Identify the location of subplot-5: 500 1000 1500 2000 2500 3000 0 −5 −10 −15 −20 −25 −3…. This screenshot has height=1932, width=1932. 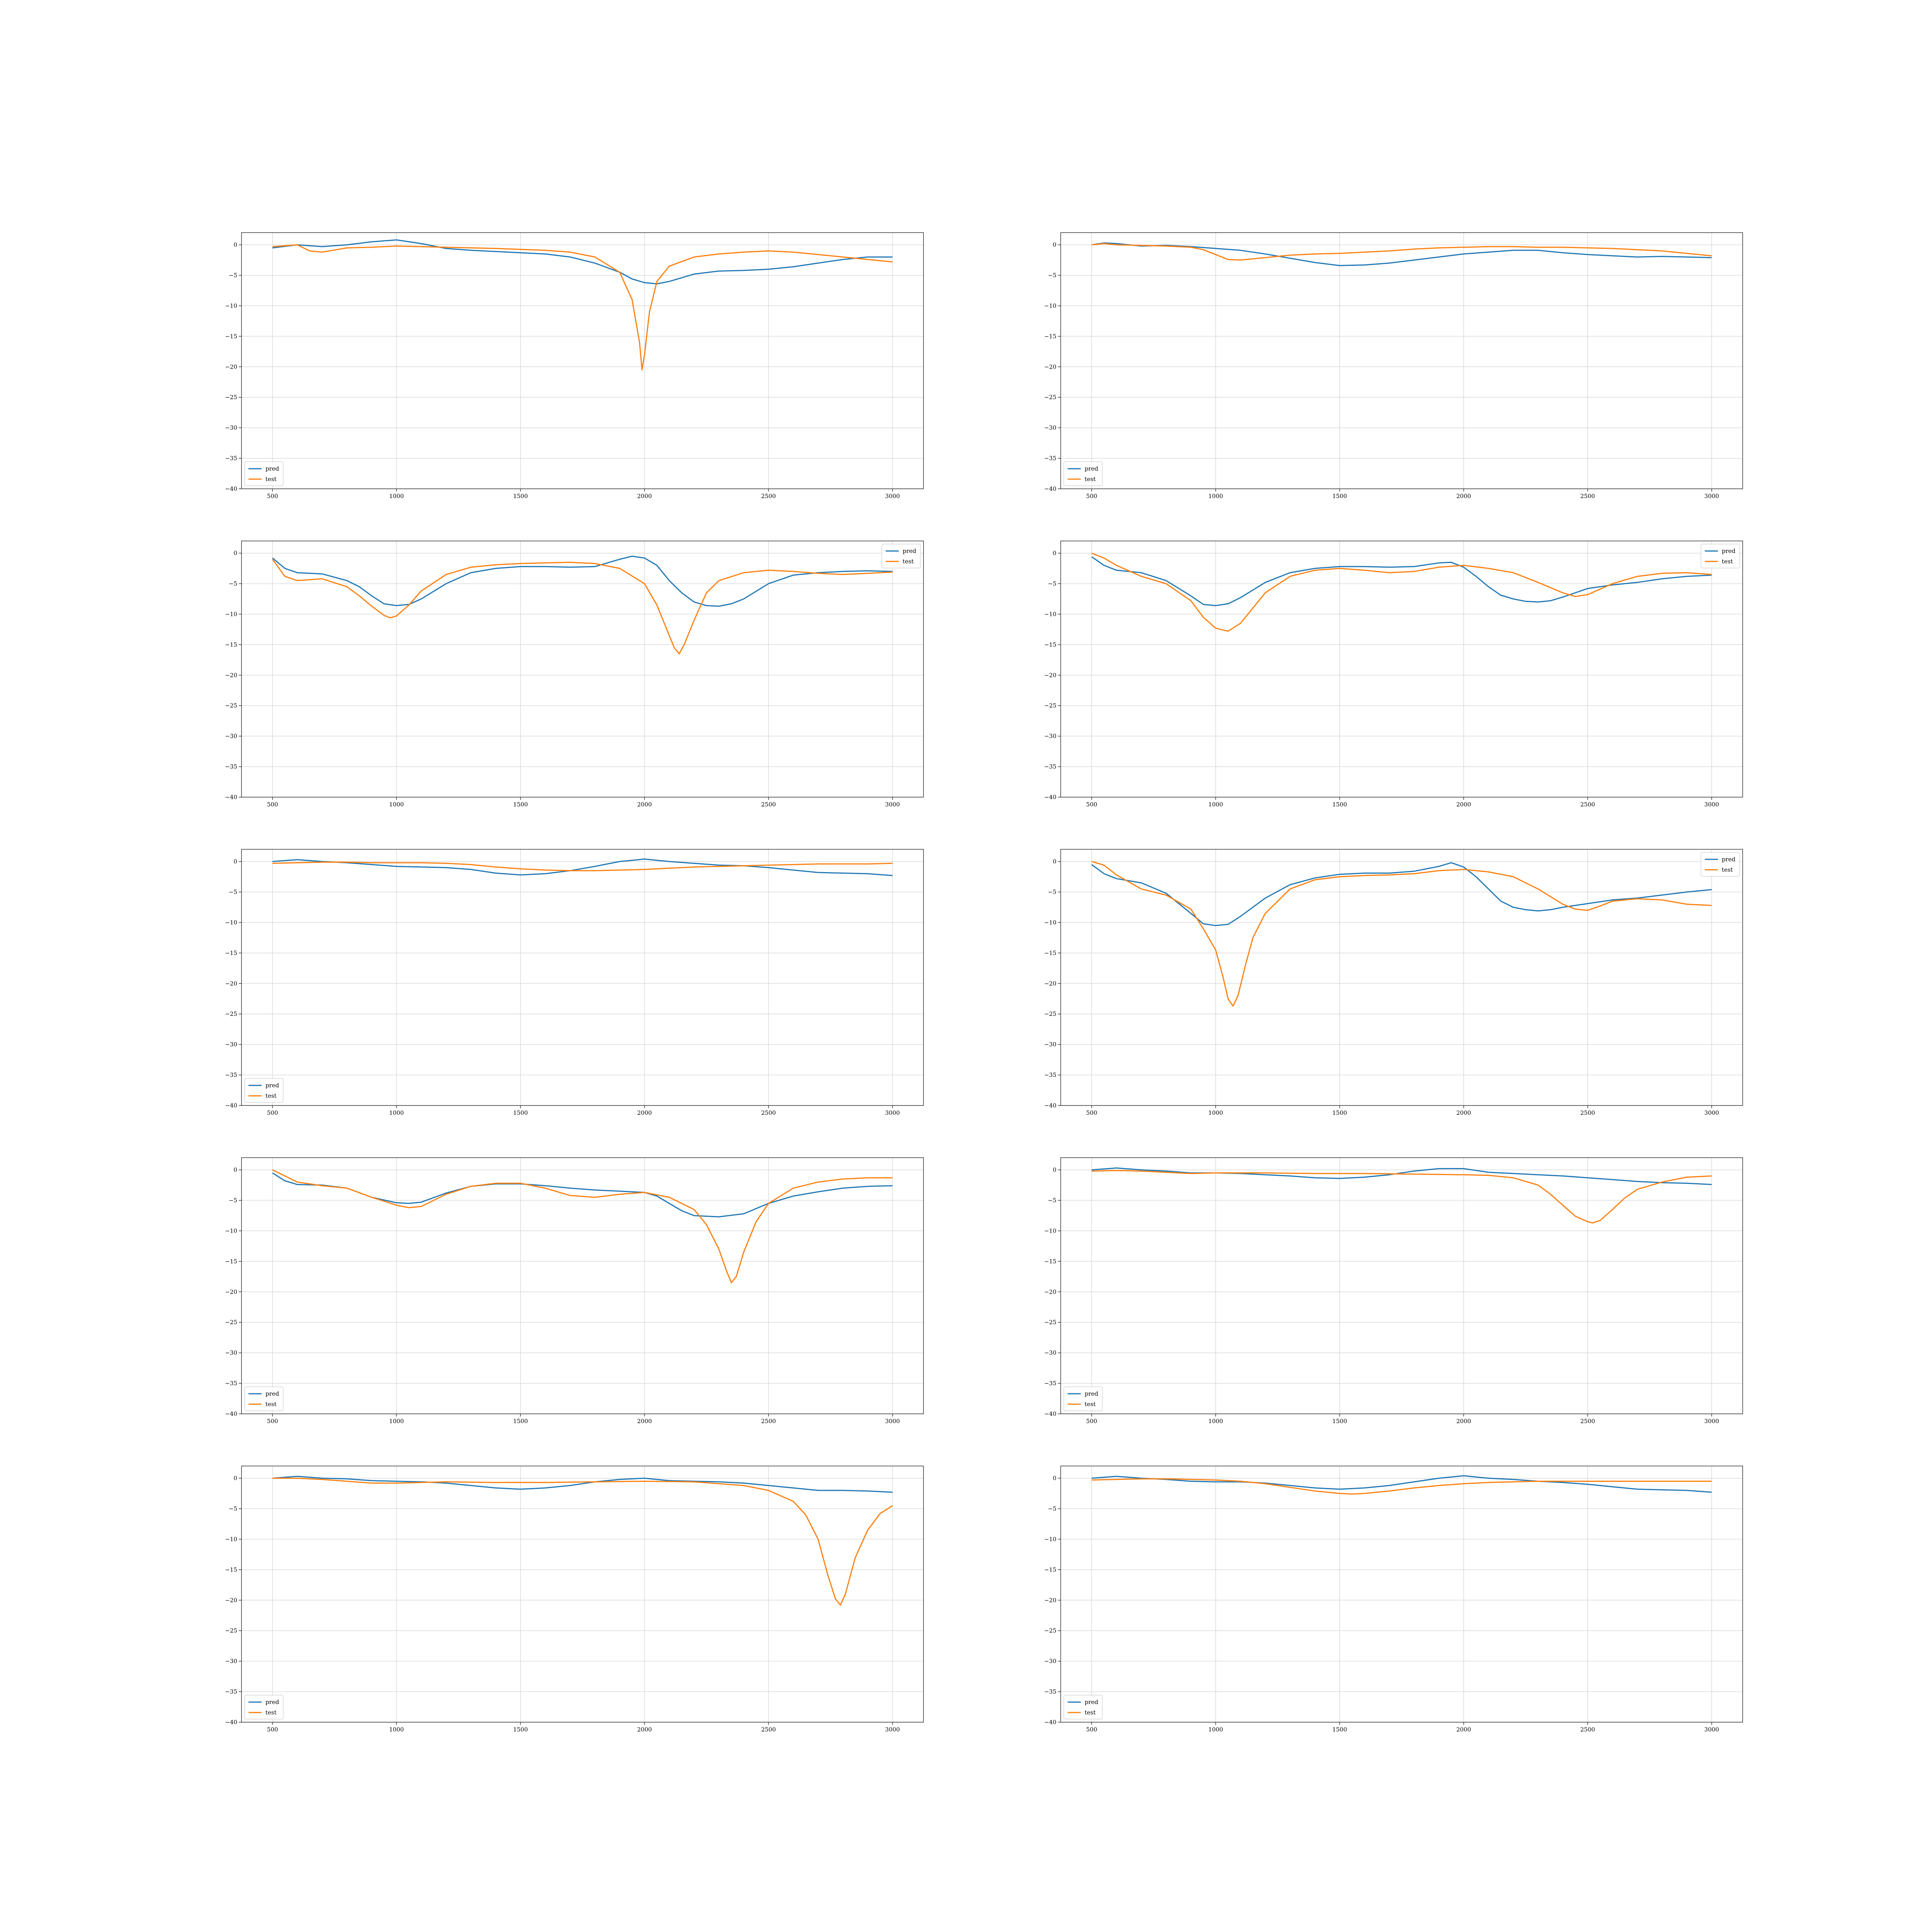
(574, 983).